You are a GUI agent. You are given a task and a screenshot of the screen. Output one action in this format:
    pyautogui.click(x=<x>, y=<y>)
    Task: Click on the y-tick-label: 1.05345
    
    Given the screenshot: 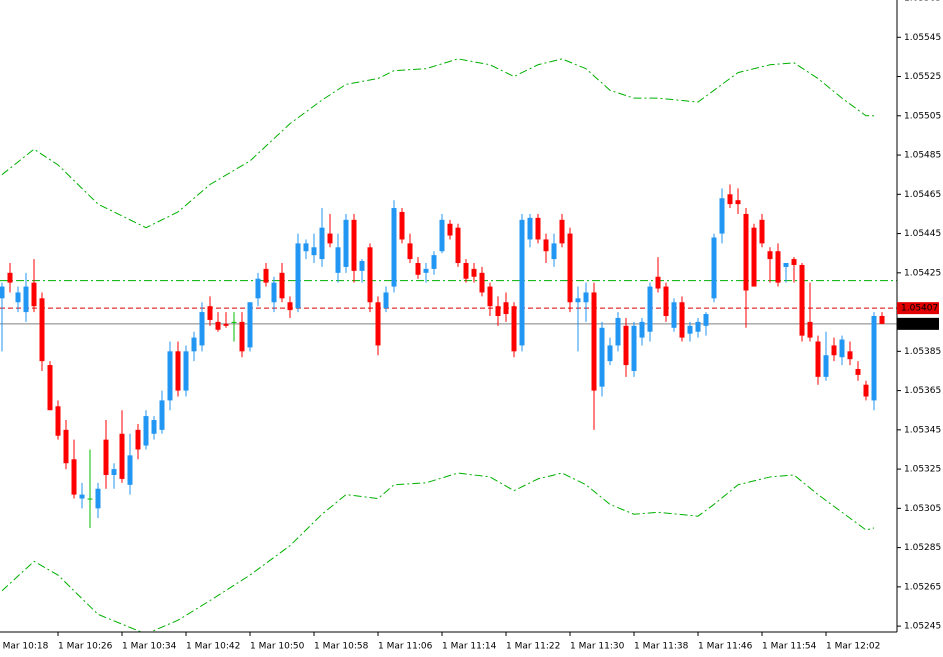 What is the action you would take?
    pyautogui.click(x=922, y=430)
    